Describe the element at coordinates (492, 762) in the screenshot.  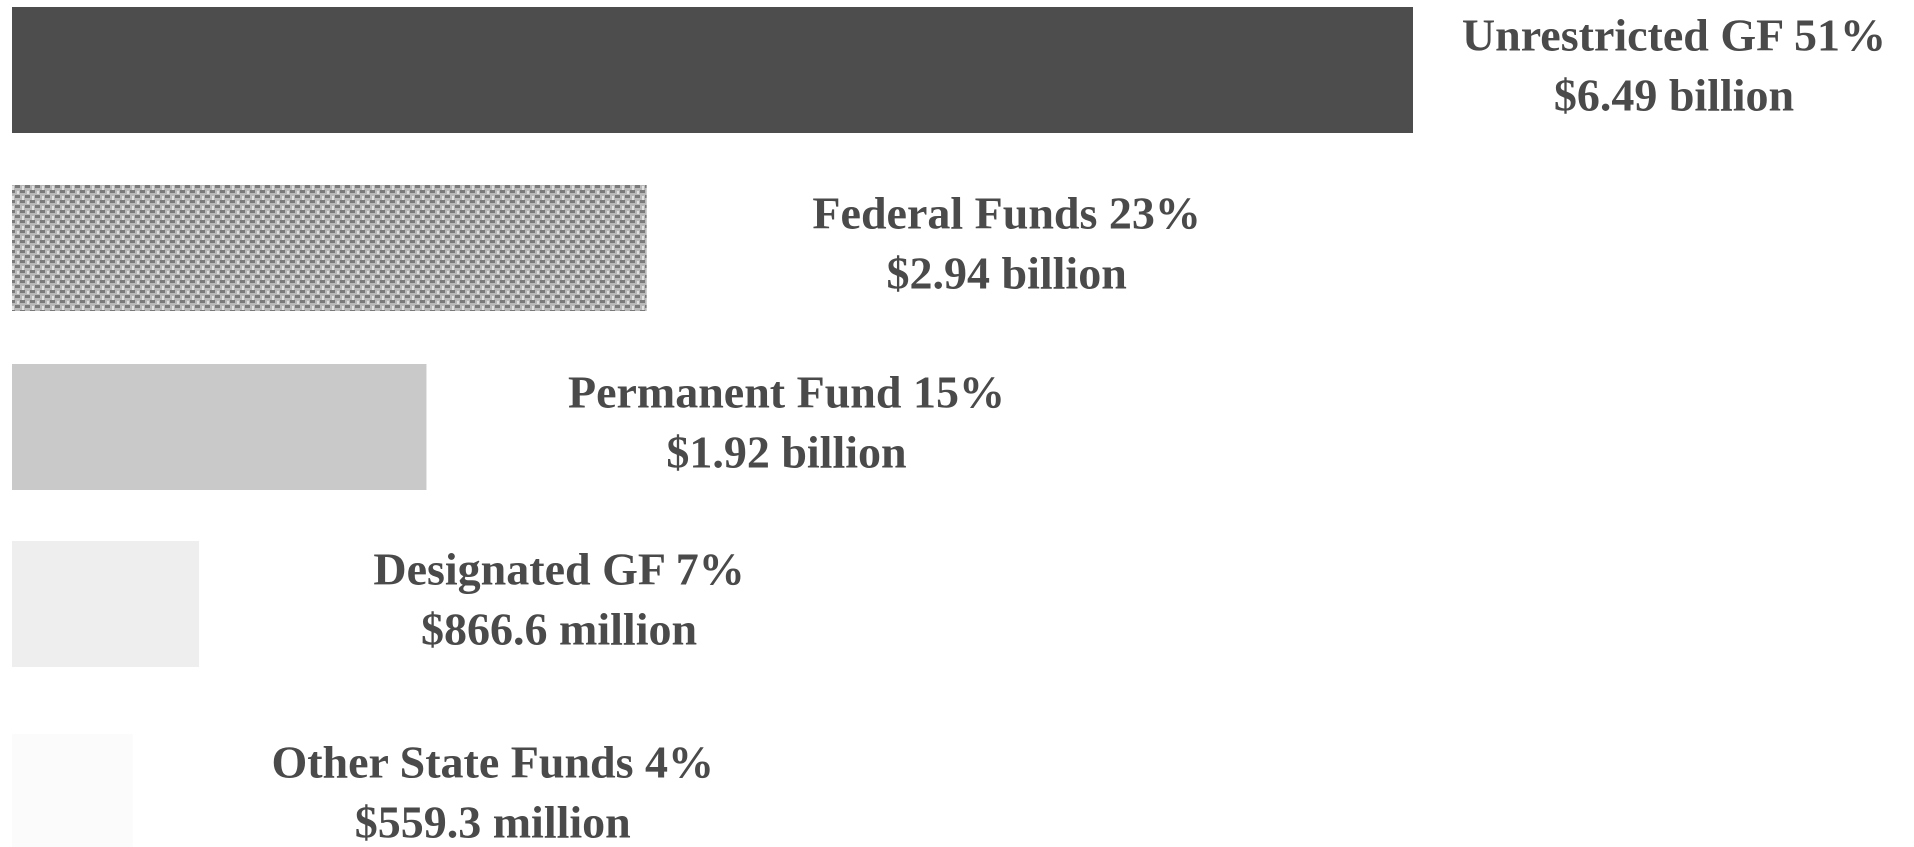
I see `bar-category-label: Other State Funds 4%` at that location.